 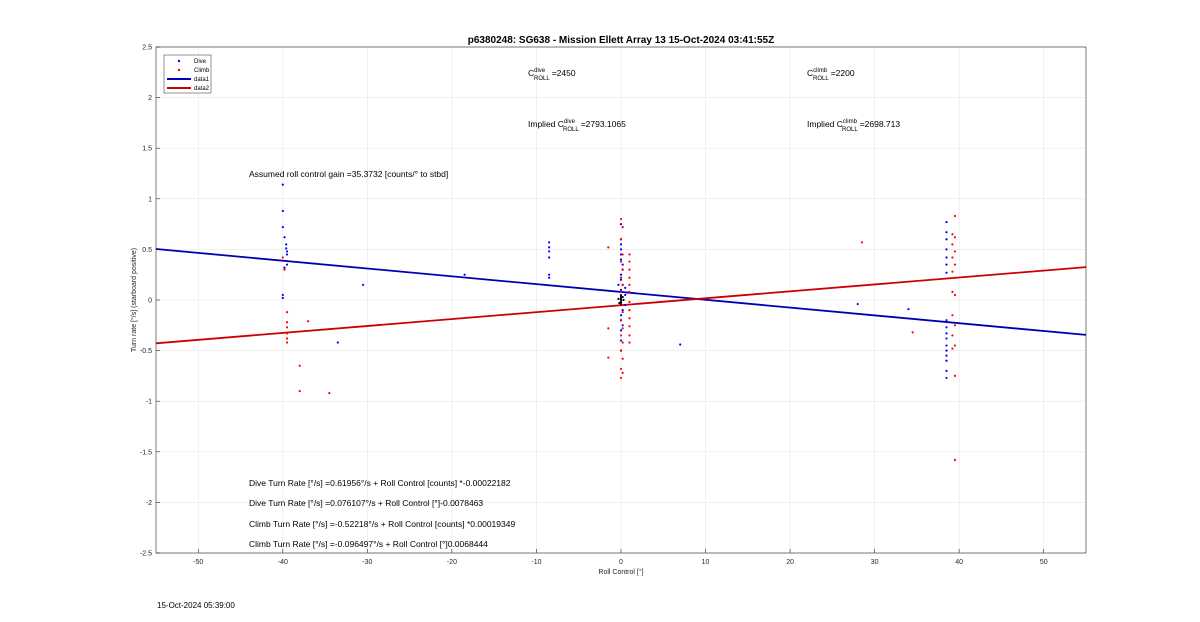 What do you see at coordinates (790, 562) in the screenshot?
I see `x-tick-label: 20` at bounding box center [790, 562].